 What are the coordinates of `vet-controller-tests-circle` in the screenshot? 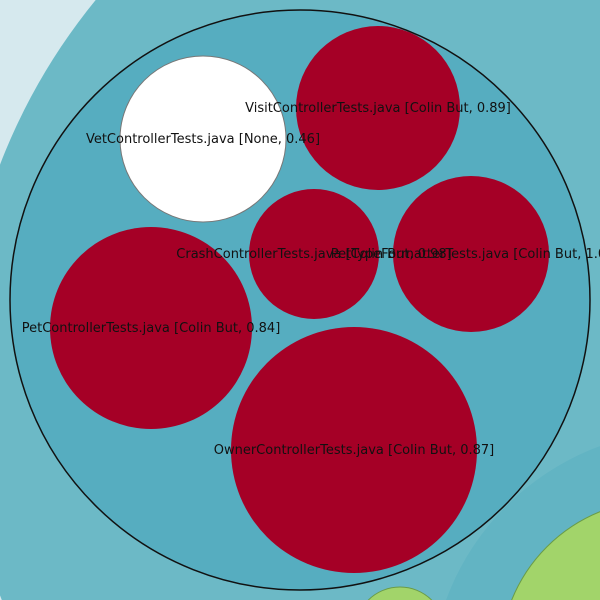 It's located at (203, 139).